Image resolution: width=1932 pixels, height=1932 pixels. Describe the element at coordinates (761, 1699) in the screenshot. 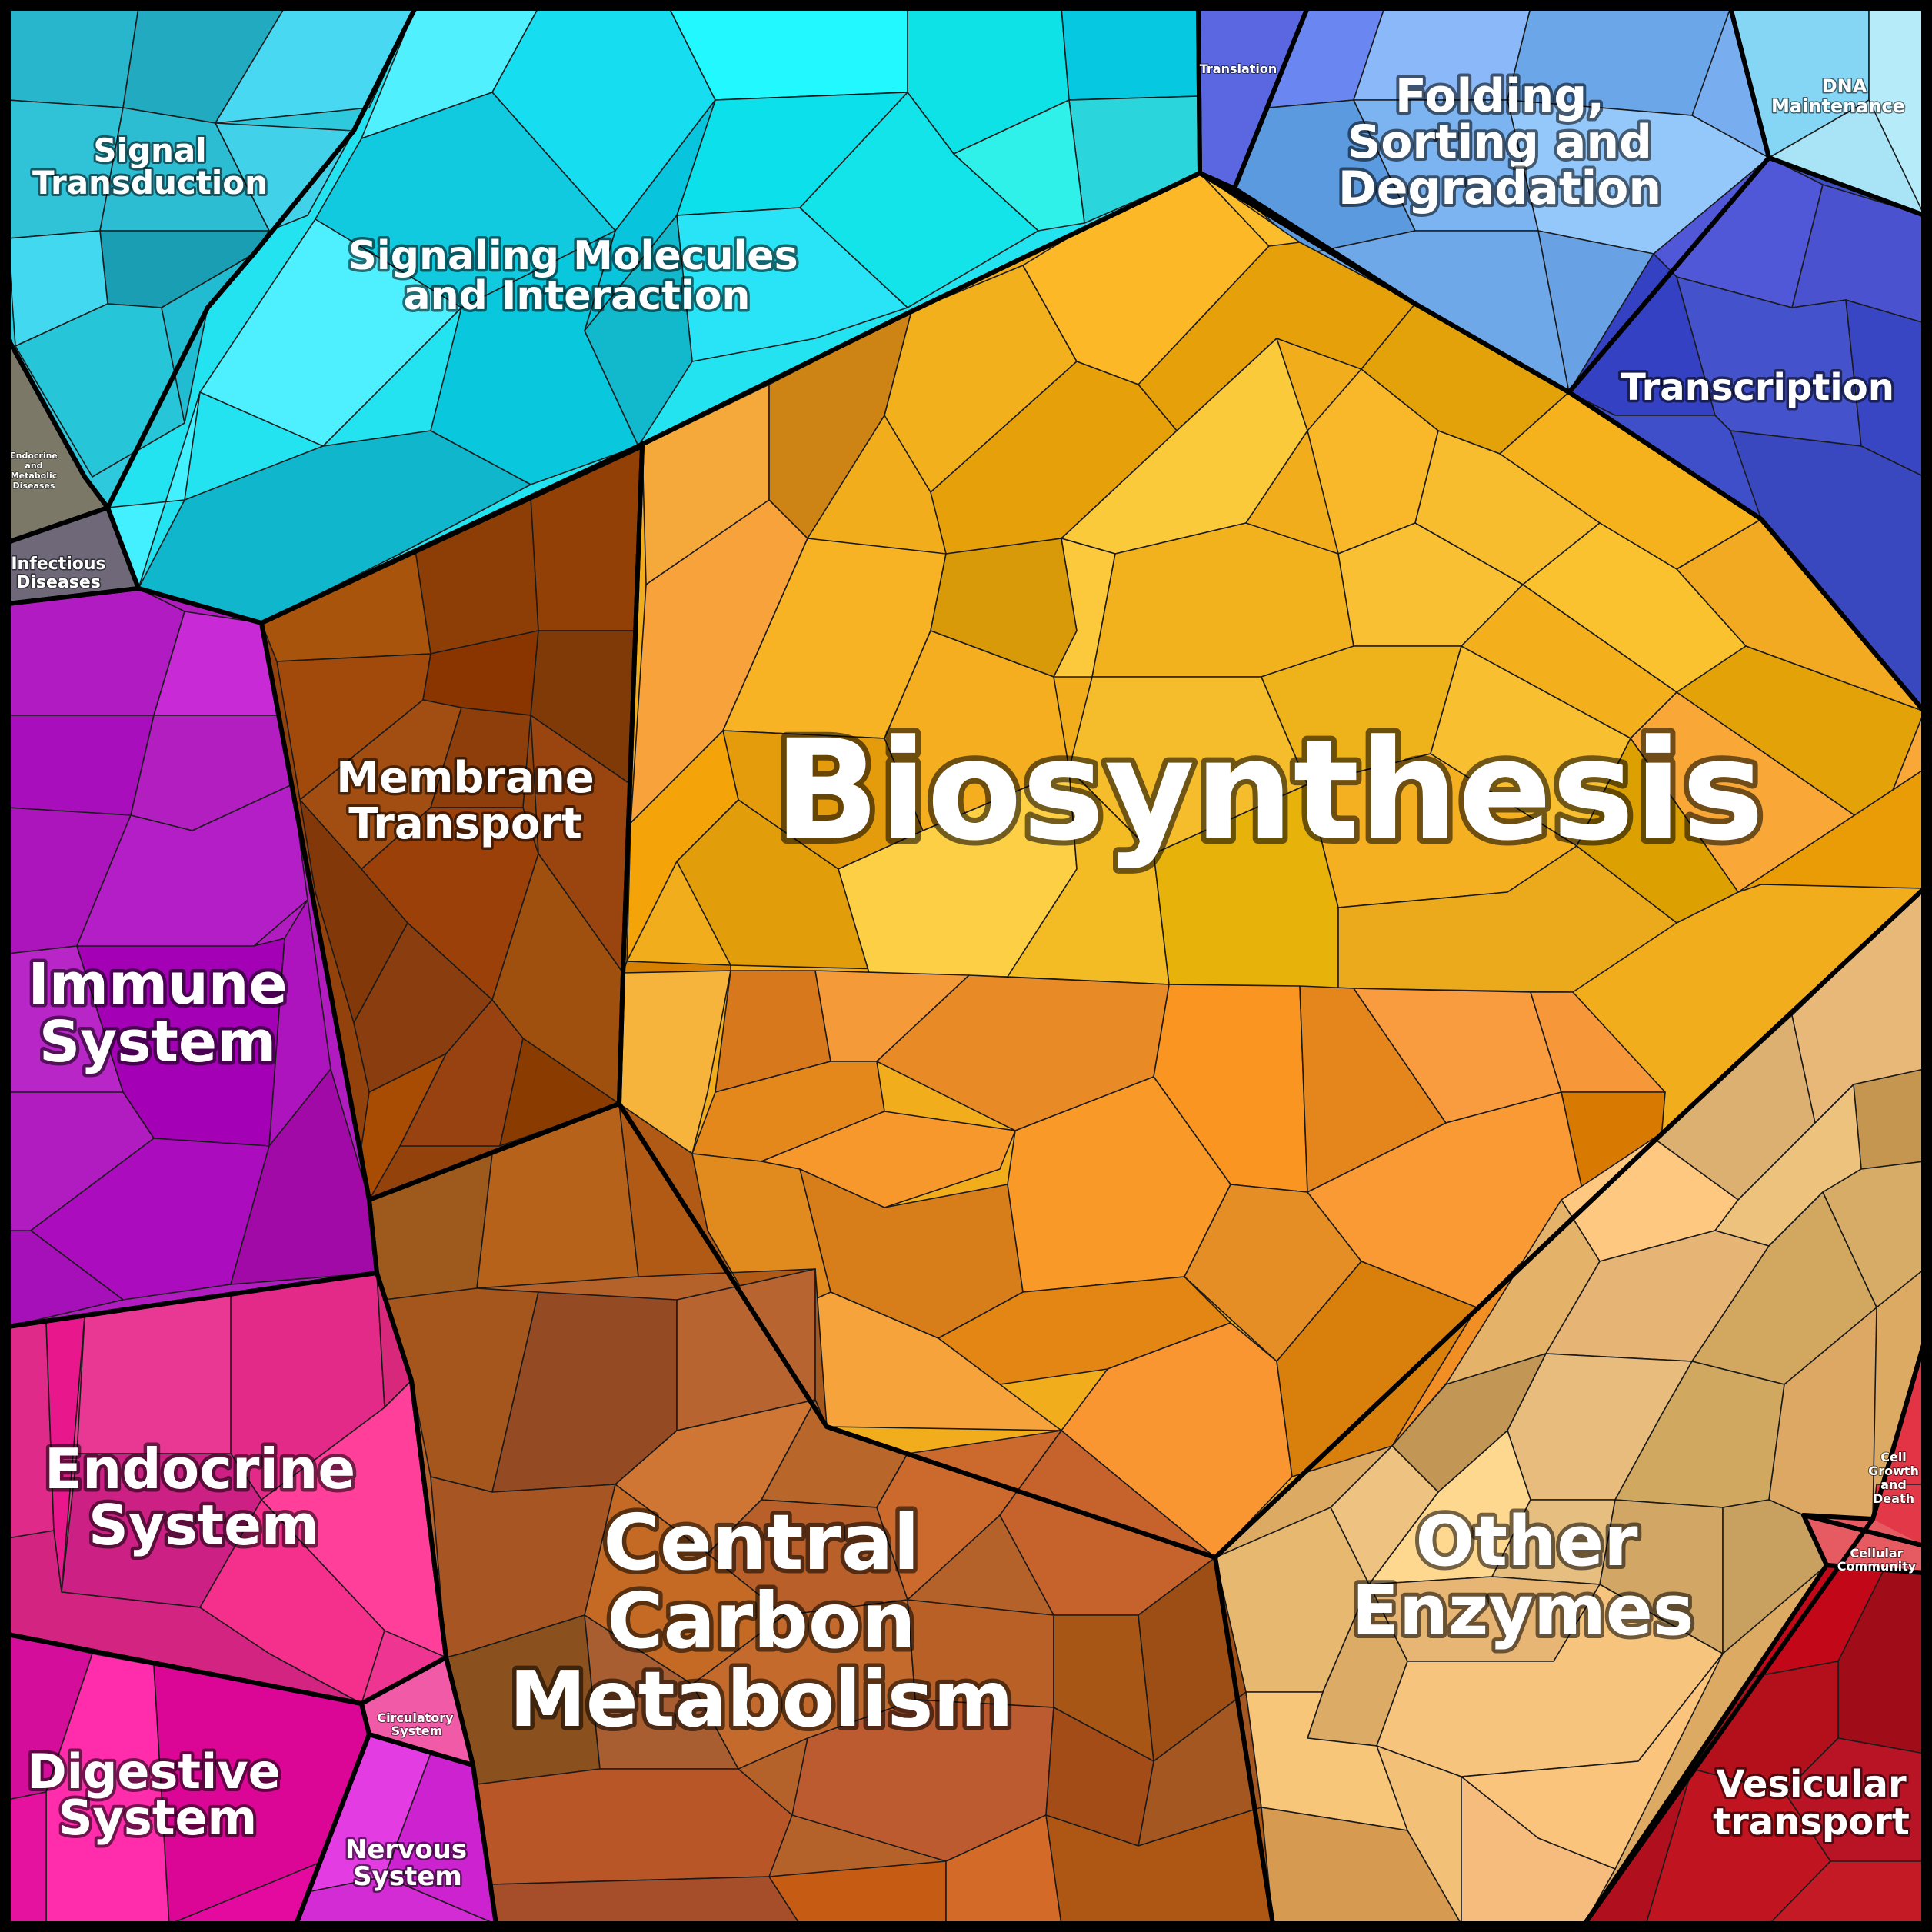

I see `label-central-carbon-line3: Metabolism` at that location.